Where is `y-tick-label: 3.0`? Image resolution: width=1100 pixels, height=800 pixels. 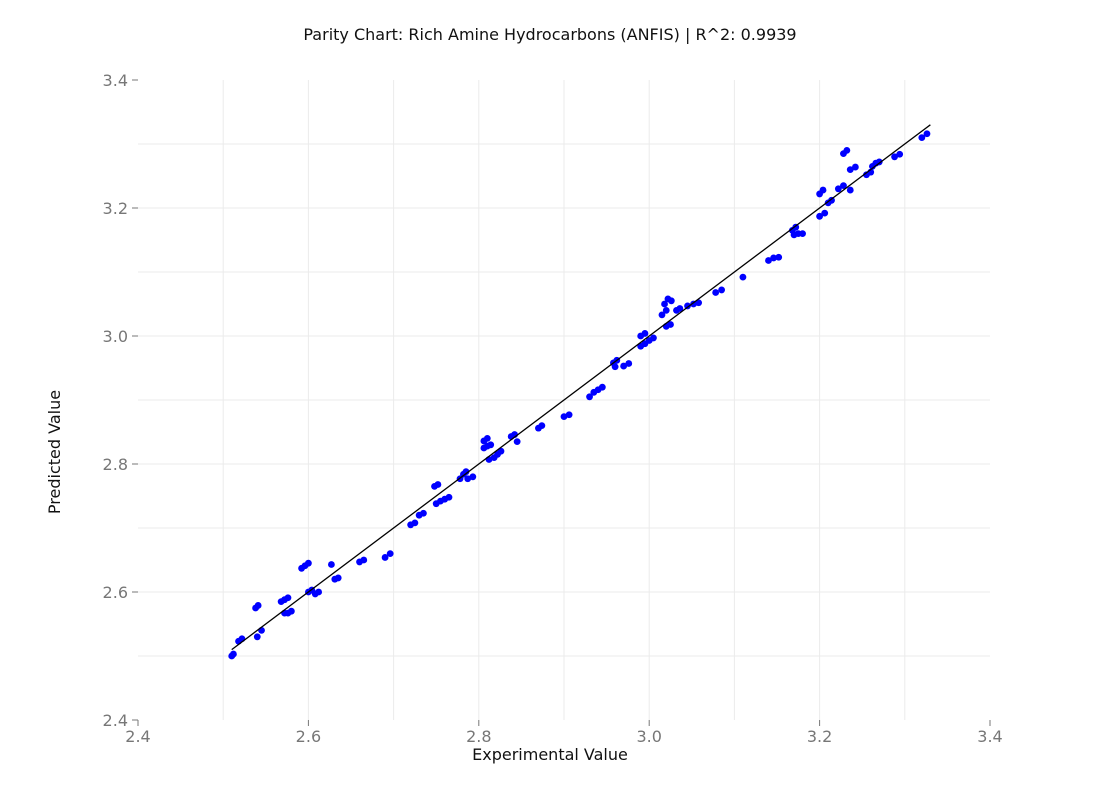
y-tick-label: 3.0 is located at coordinates (115, 336).